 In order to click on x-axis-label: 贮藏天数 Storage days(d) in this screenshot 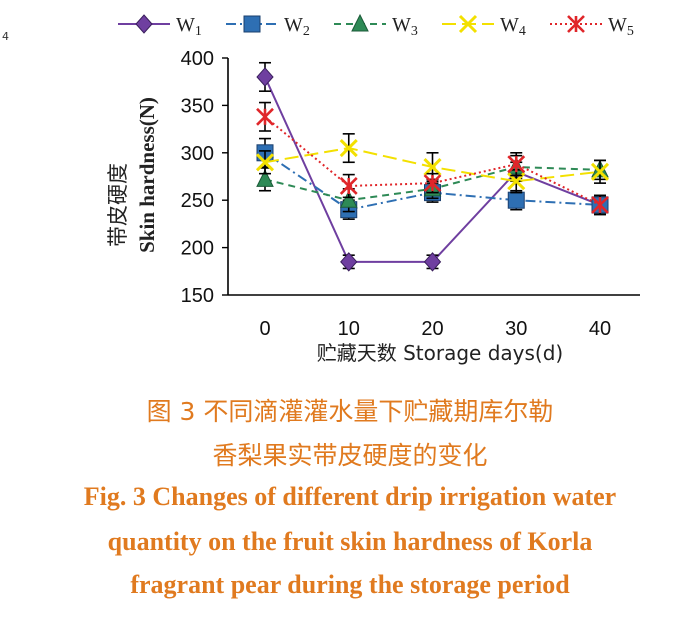, I will do `click(440, 353)`.